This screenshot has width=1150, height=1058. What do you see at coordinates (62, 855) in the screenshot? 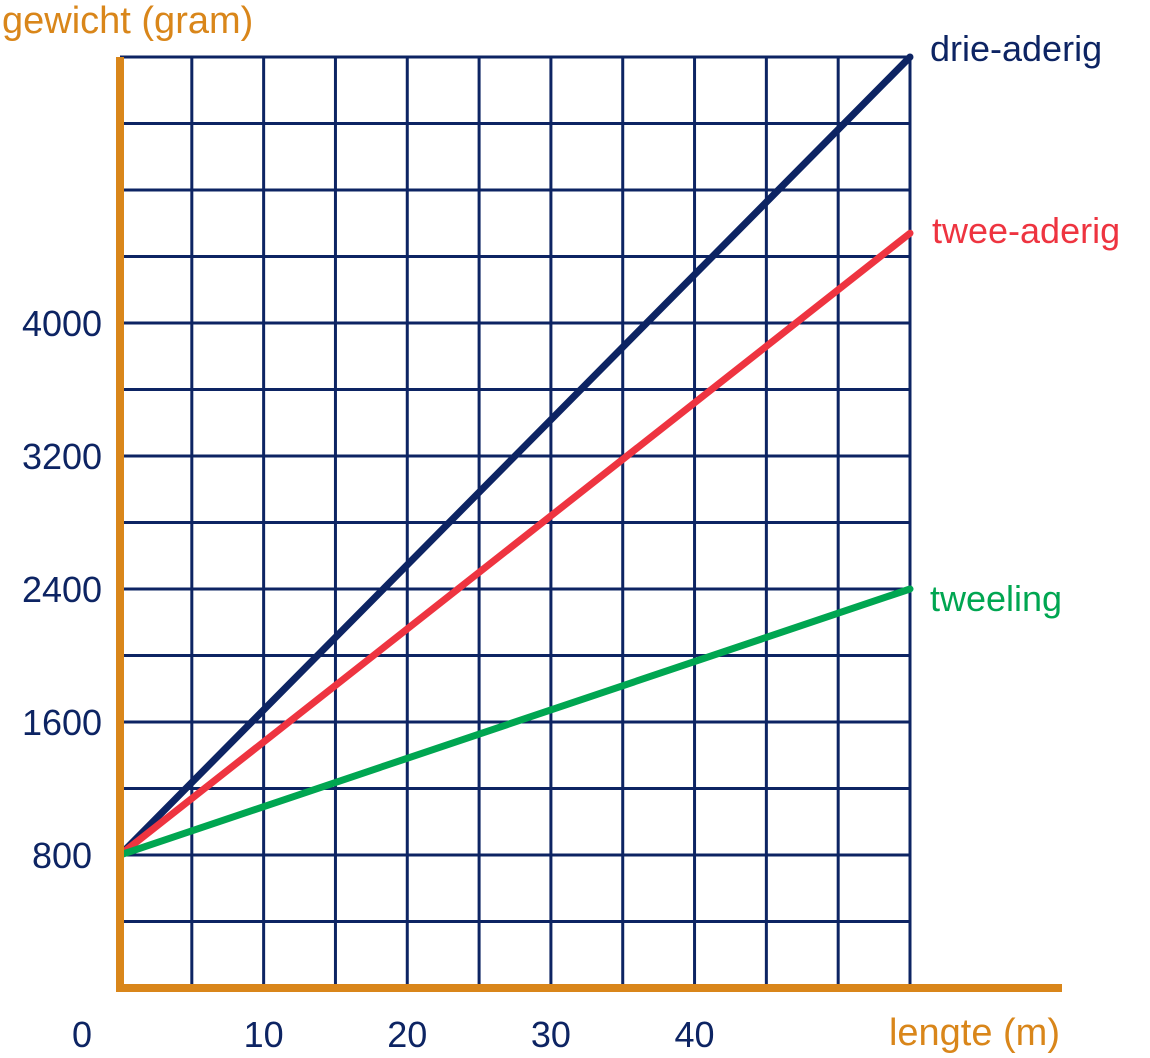
I see `y-tick-label: 800` at bounding box center [62, 855].